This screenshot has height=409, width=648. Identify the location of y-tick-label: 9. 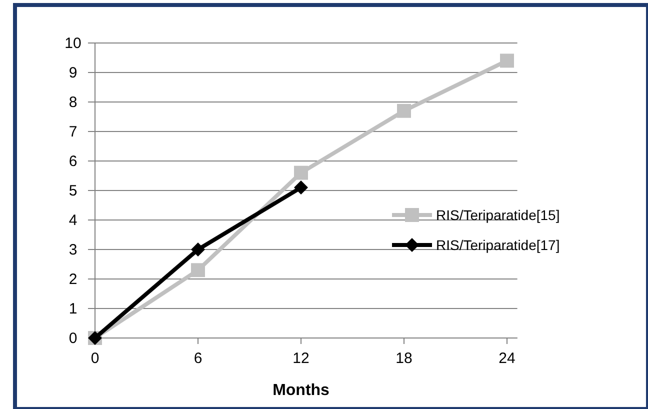
(73, 73).